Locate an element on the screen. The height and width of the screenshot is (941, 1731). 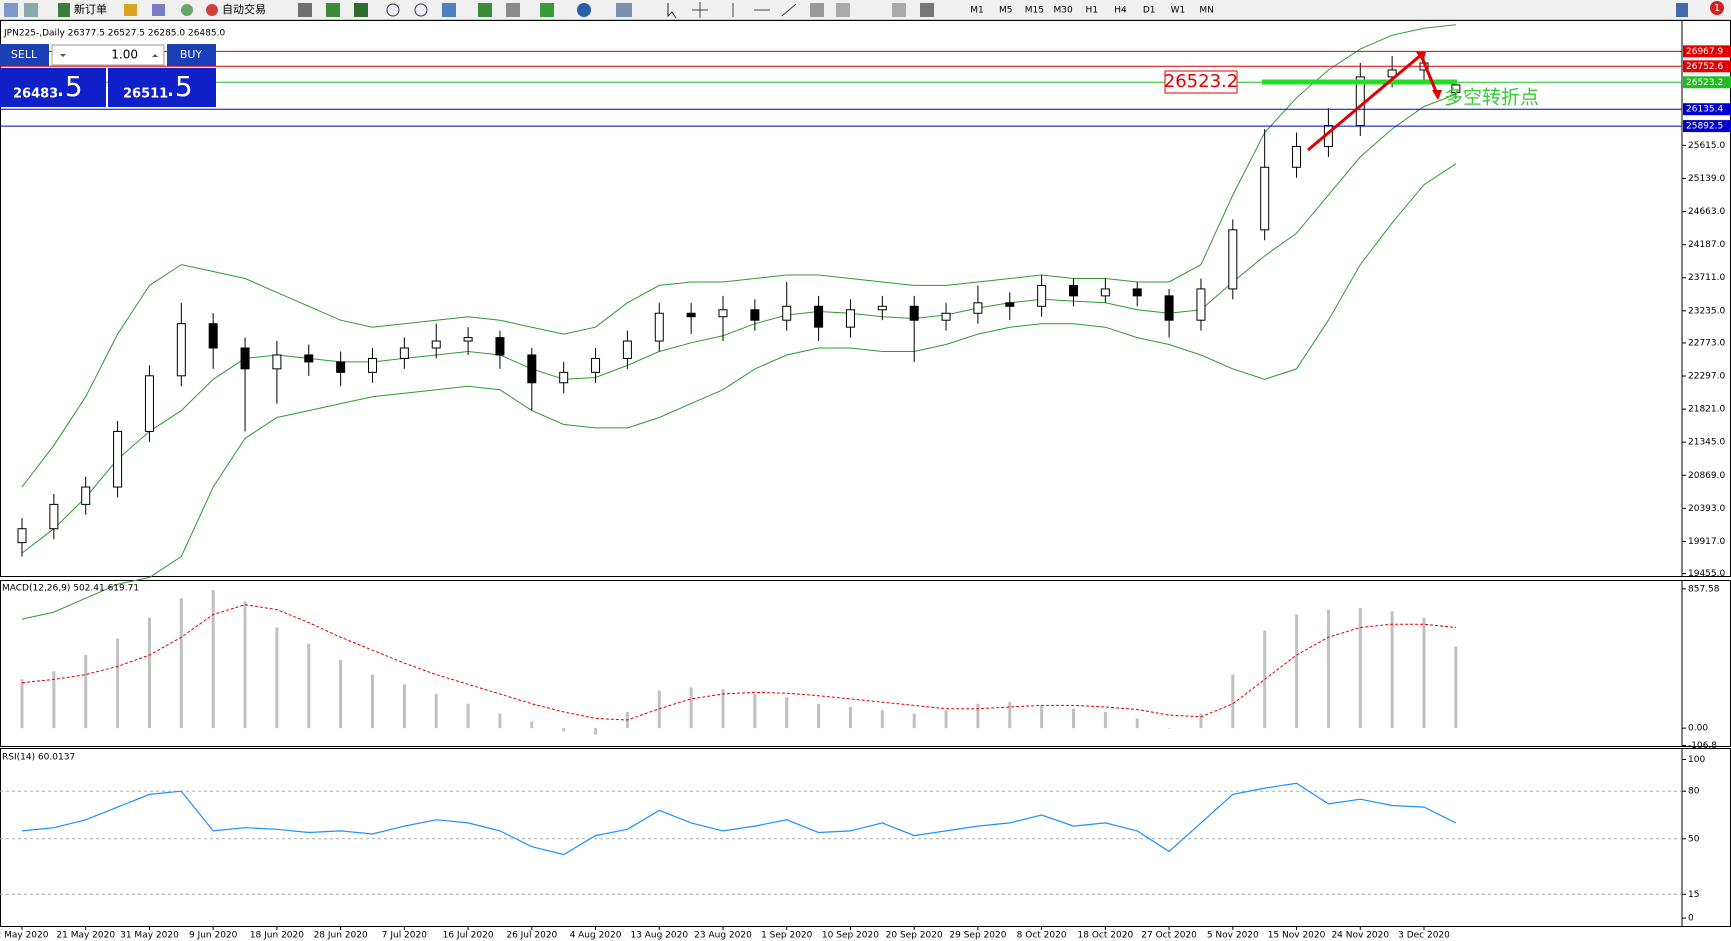
timeframe: M5 is located at coordinates (1006, 11).